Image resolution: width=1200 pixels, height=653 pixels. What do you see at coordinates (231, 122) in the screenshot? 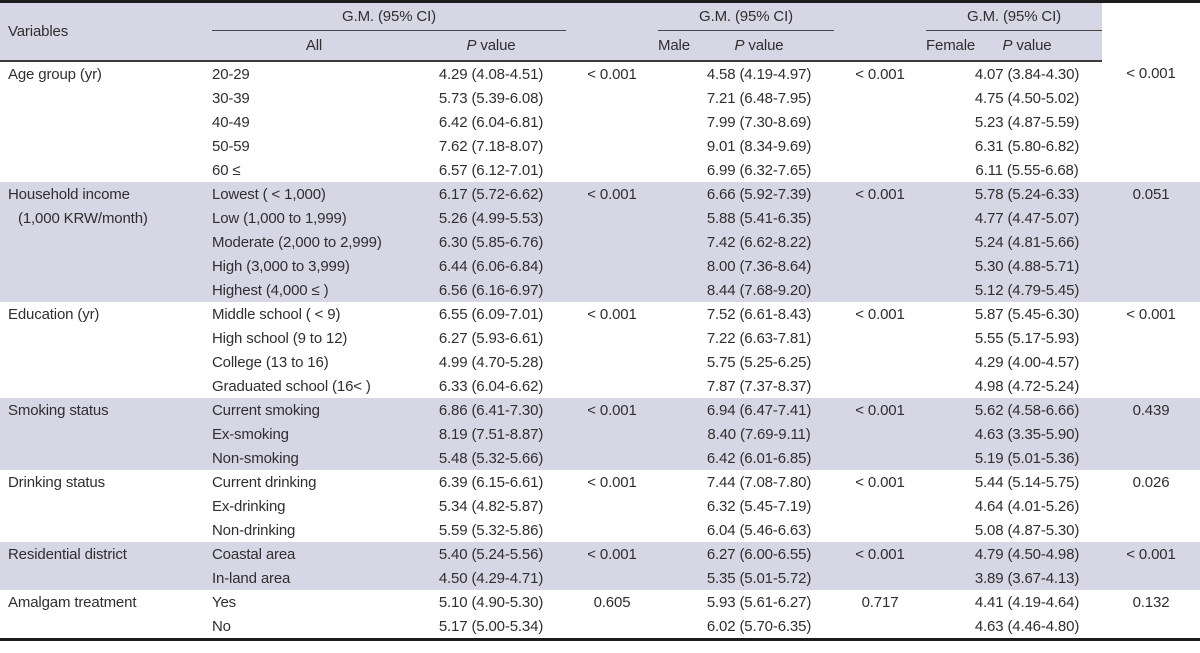
I see `category-cell: 40-49` at bounding box center [231, 122].